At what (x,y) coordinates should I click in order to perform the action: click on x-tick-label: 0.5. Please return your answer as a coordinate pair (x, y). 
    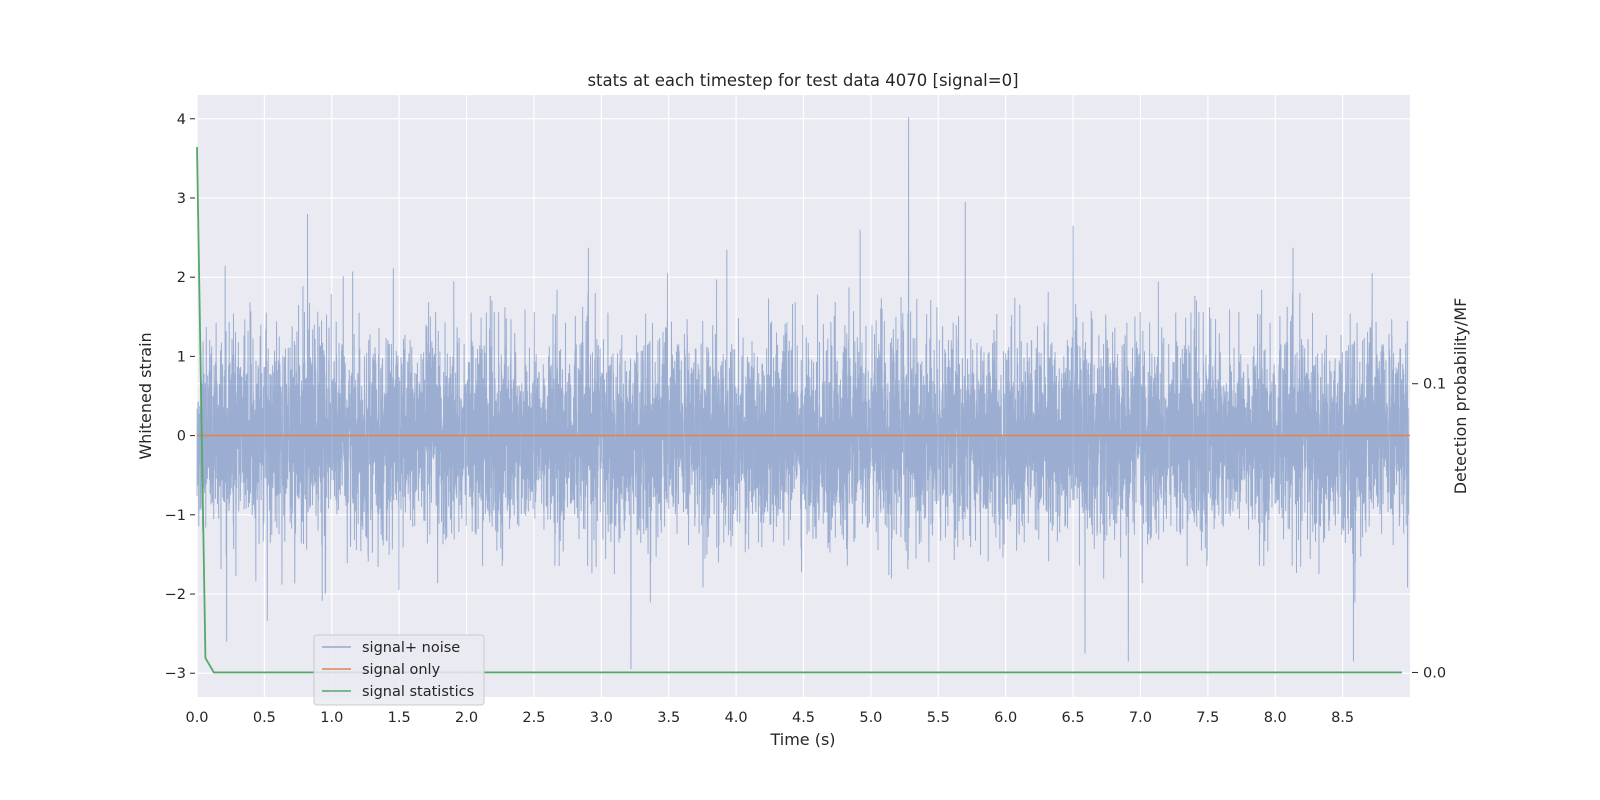
    Looking at the image, I should click on (264, 718).